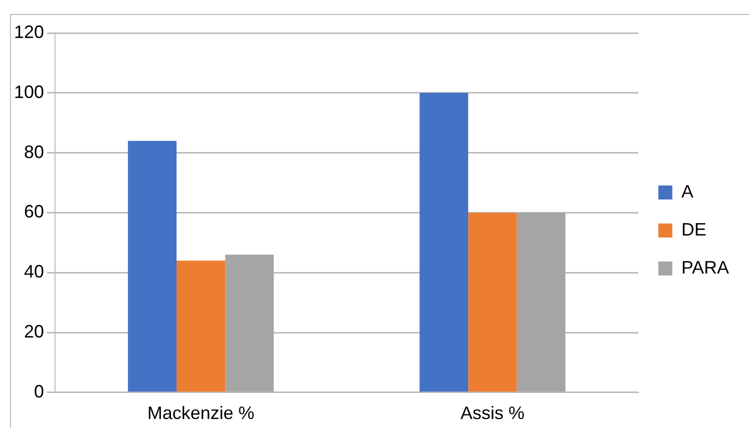 The image size is (749, 428). What do you see at coordinates (687, 191) in the screenshot?
I see `legend-label: A` at bounding box center [687, 191].